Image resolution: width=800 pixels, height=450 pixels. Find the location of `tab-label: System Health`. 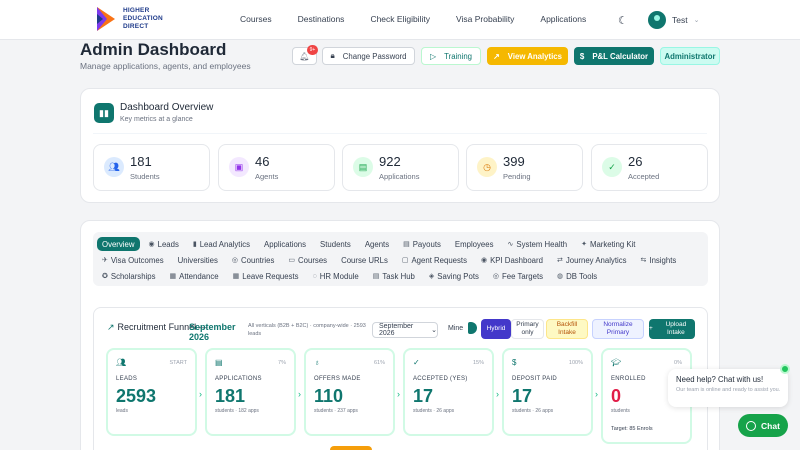

tab-label: System Health is located at coordinates (542, 244).